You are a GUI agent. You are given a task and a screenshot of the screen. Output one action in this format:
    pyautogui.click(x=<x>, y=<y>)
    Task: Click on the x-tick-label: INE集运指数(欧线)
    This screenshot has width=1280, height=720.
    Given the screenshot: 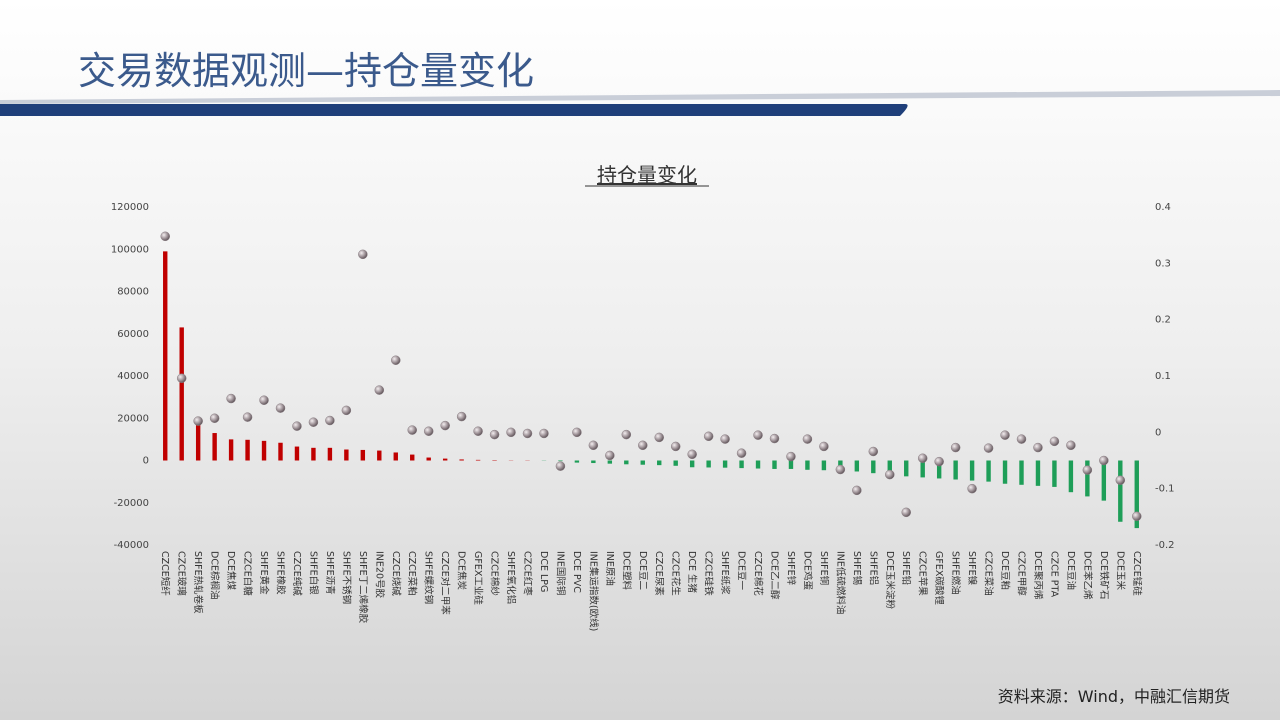 What is the action you would take?
    pyautogui.click(x=593, y=591)
    